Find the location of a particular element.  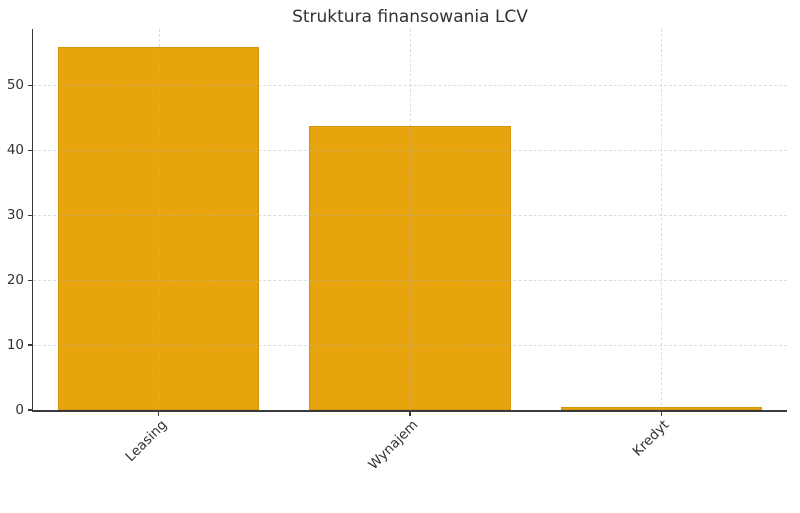

y-tick-label: 10 is located at coordinates (15, 344).